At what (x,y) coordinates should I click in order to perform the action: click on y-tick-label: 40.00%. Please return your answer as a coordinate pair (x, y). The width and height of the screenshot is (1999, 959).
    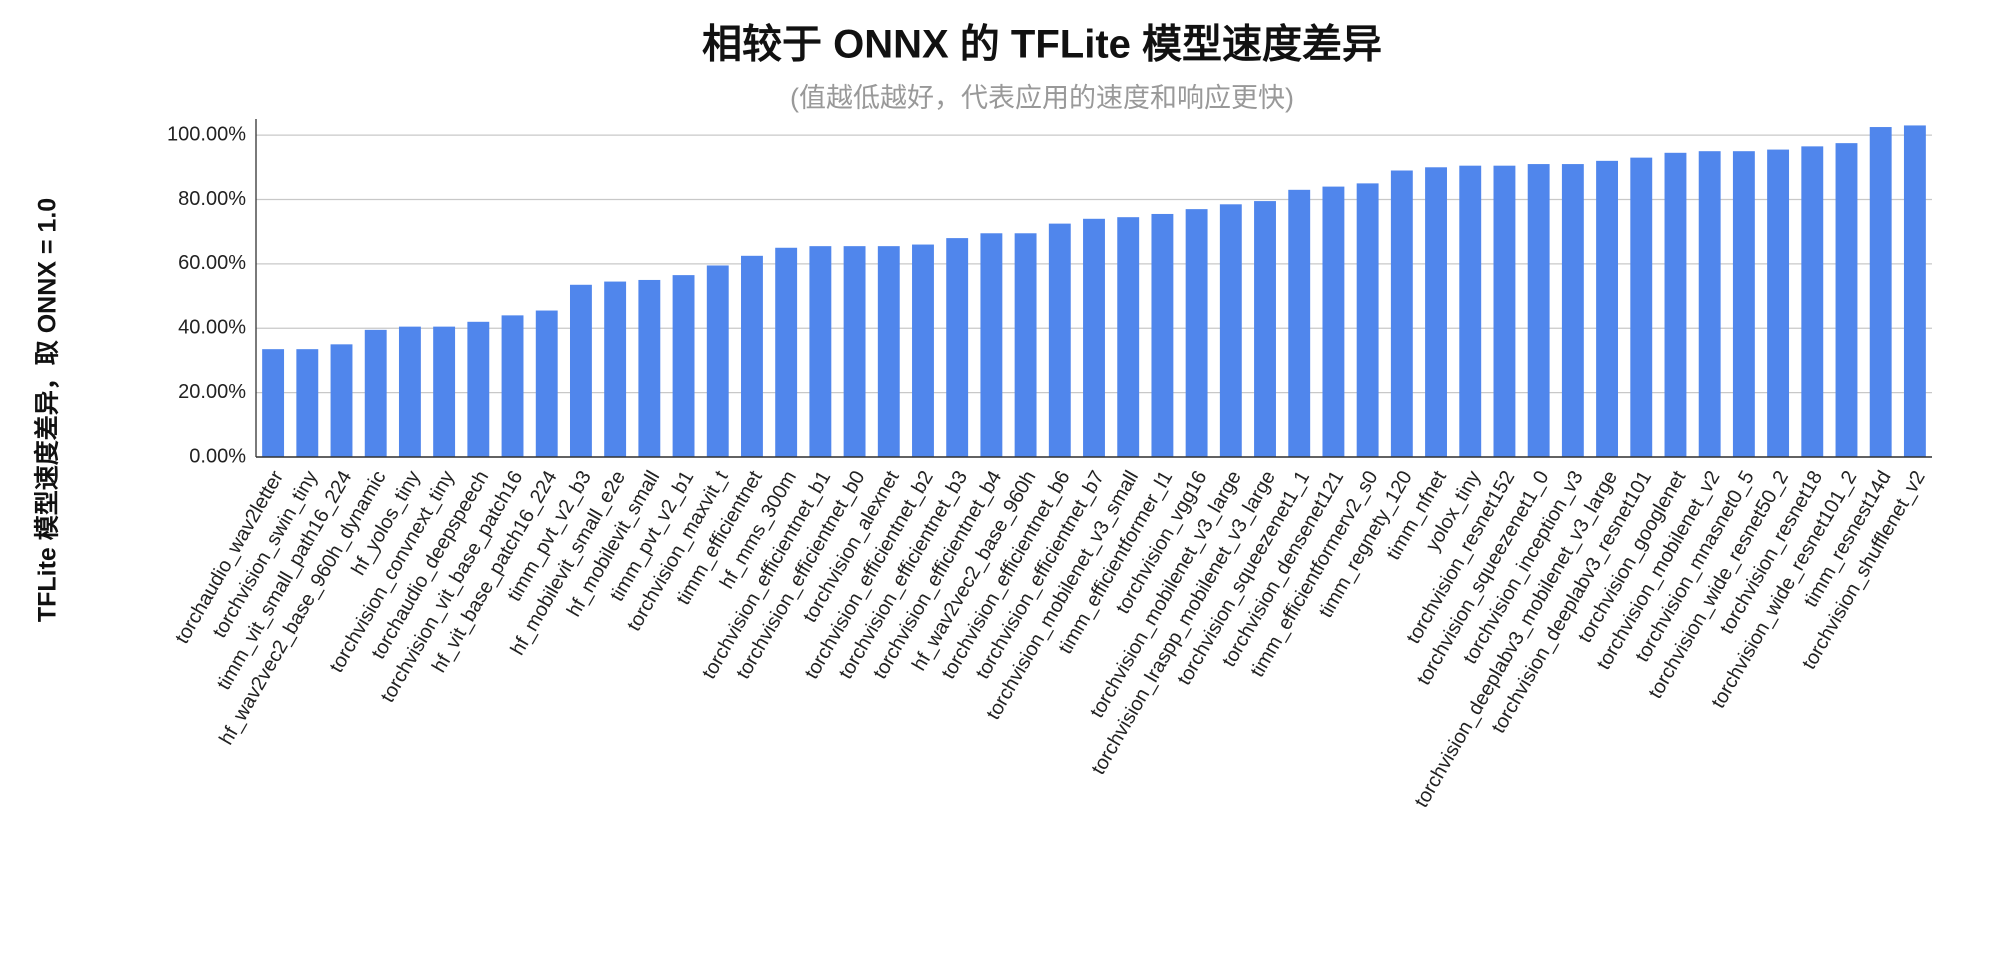
    Looking at the image, I should click on (212, 328).